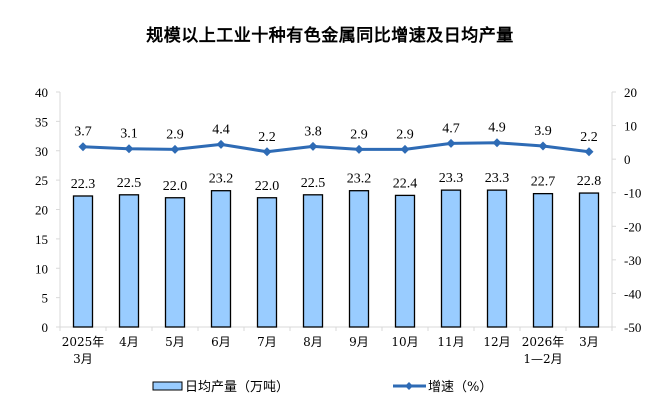 This screenshot has width=660, height=406. I want to click on line-value-label: 3.8, so click(313, 131).